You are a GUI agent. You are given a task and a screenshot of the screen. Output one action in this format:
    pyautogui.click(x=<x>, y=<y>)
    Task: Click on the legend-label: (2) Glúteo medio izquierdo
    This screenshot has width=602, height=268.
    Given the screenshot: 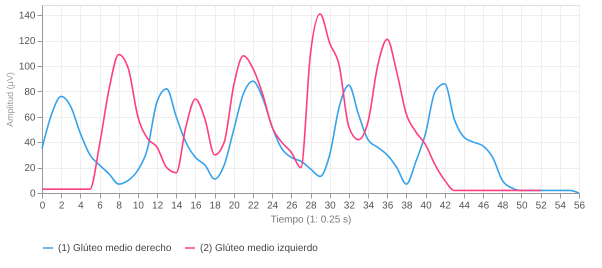 What is the action you would take?
    pyautogui.click(x=259, y=248)
    